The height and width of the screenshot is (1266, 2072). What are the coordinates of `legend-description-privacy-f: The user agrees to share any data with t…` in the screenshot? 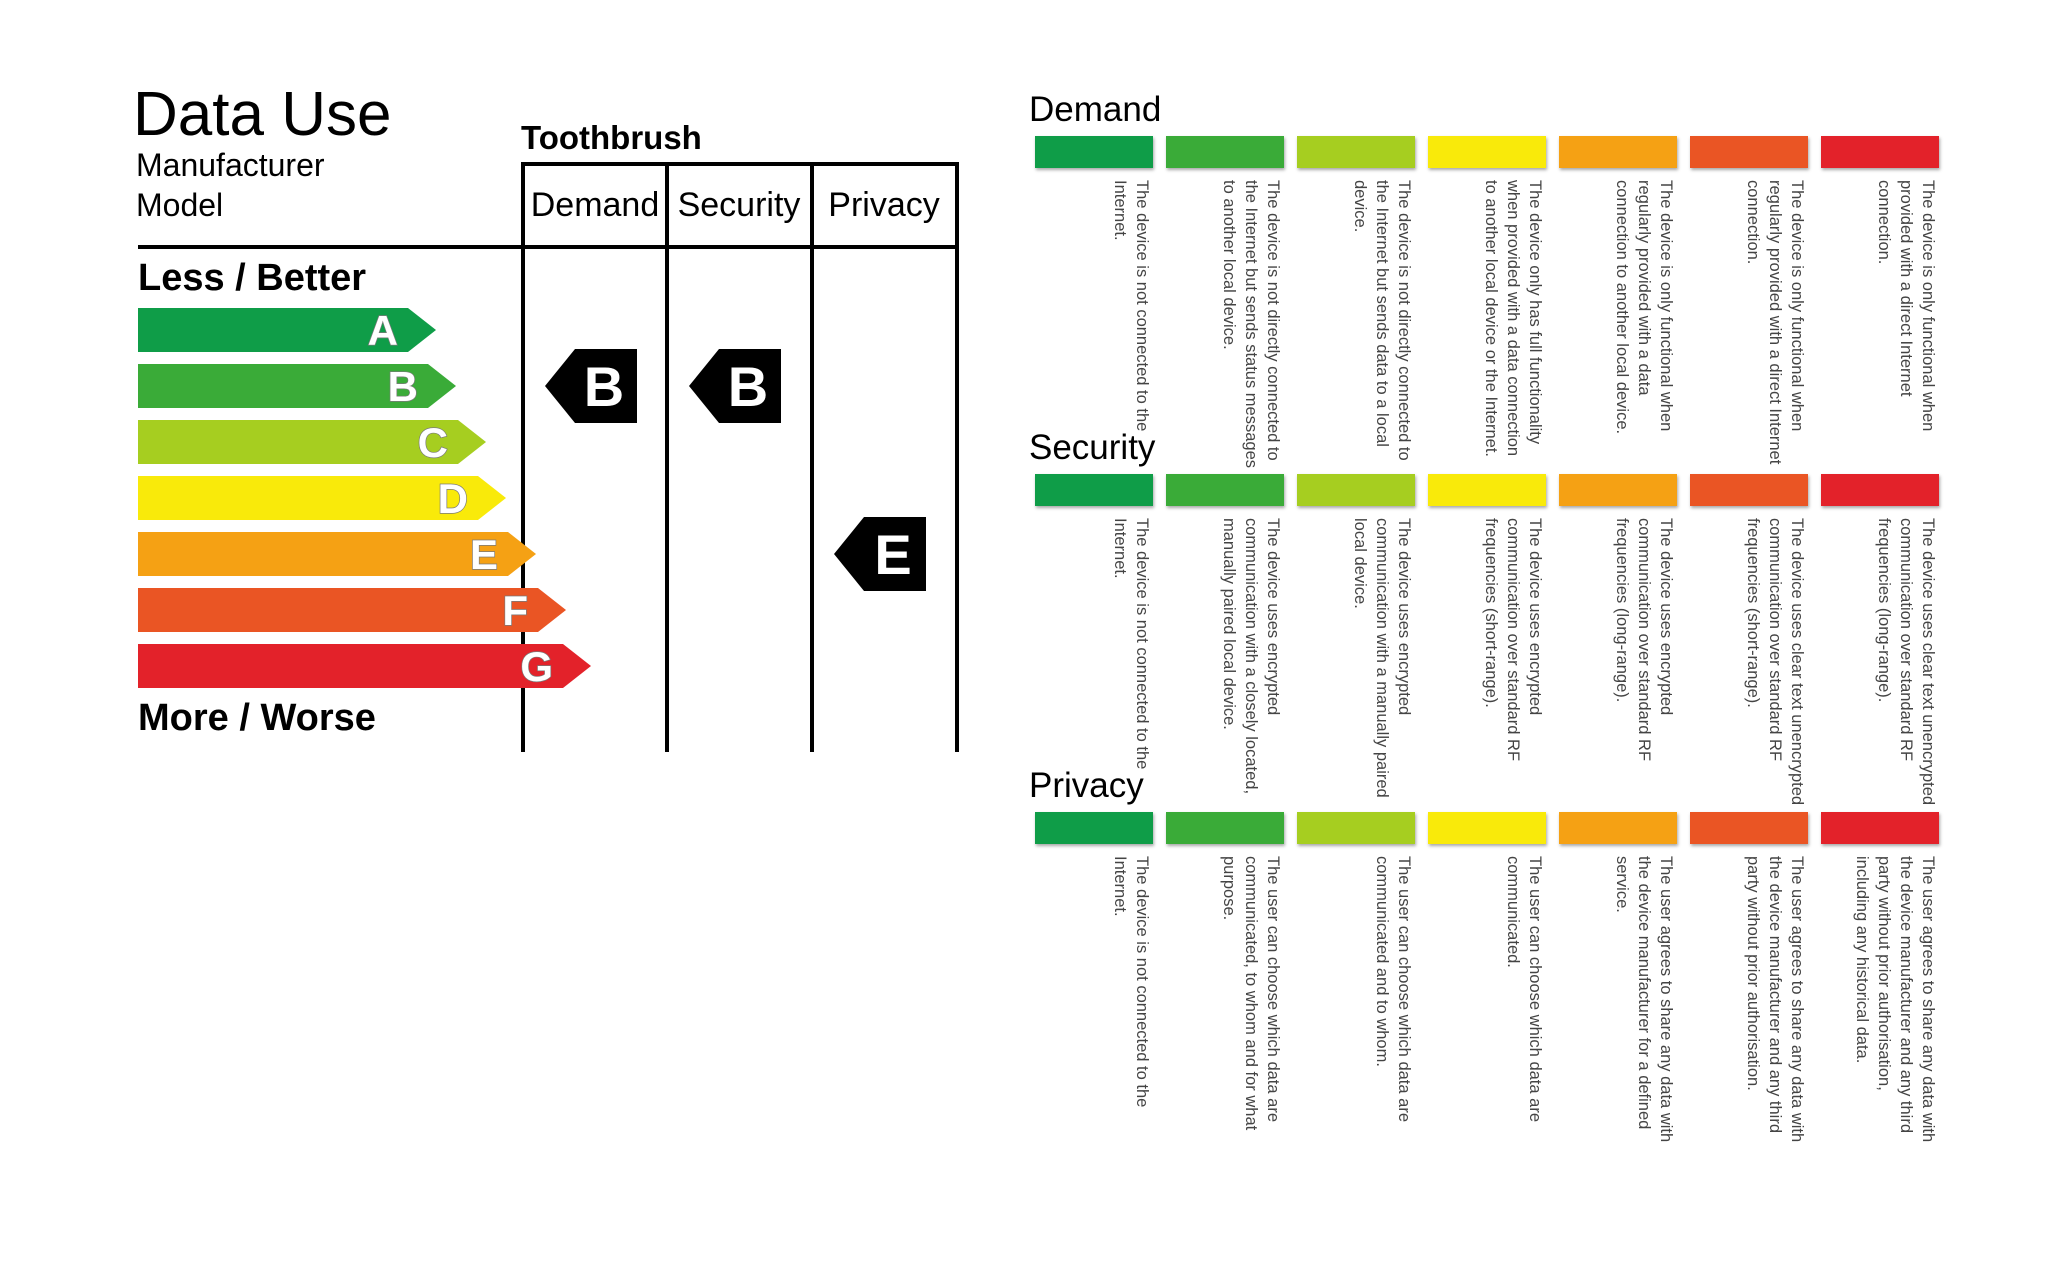 It's located at (1775, 999).